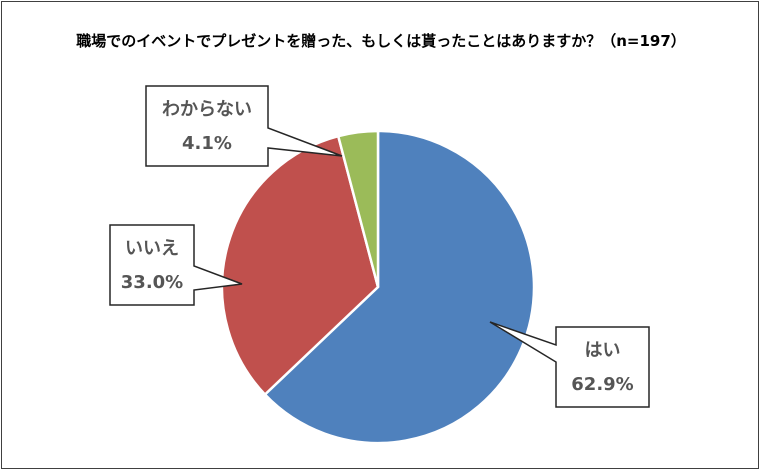 The height and width of the screenshot is (472, 762). I want to click on slice-value-1: 62.9%, so click(602, 384).